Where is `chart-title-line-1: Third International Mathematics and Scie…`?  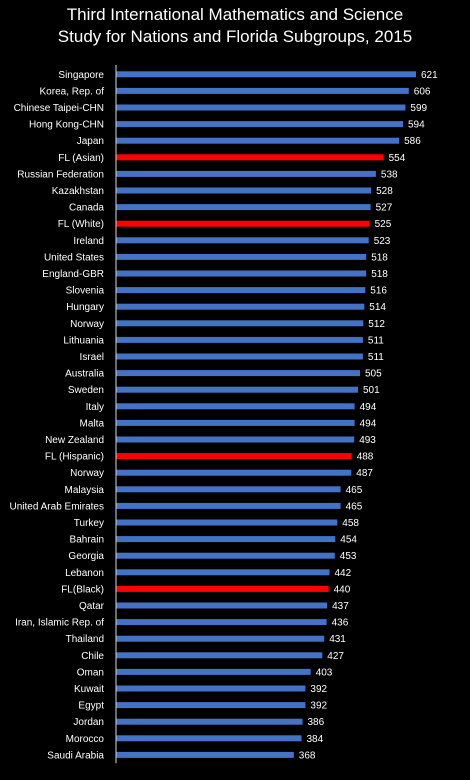
chart-title-line-1: Third International Mathematics and Scie… is located at coordinates (235, 14).